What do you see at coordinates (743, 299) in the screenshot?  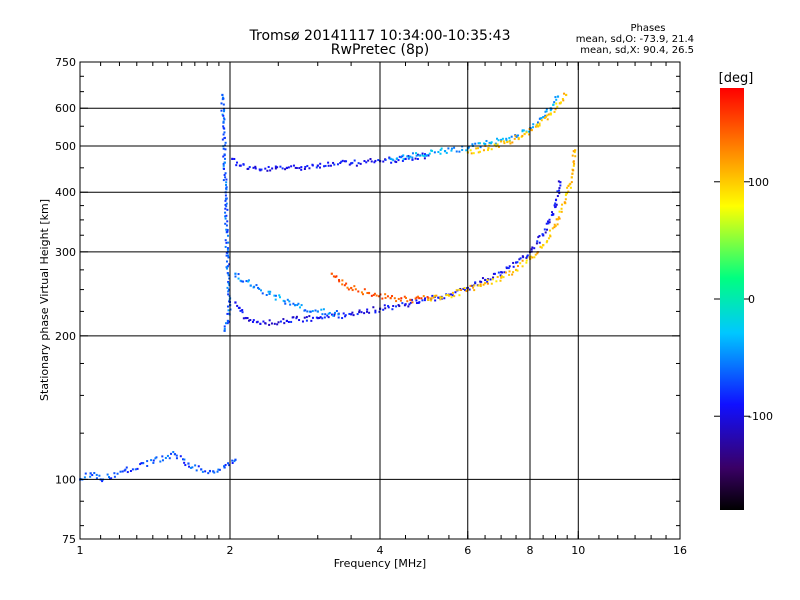 I see `colorbar-ticks: 100 0 -100` at bounding box center [743, 299].